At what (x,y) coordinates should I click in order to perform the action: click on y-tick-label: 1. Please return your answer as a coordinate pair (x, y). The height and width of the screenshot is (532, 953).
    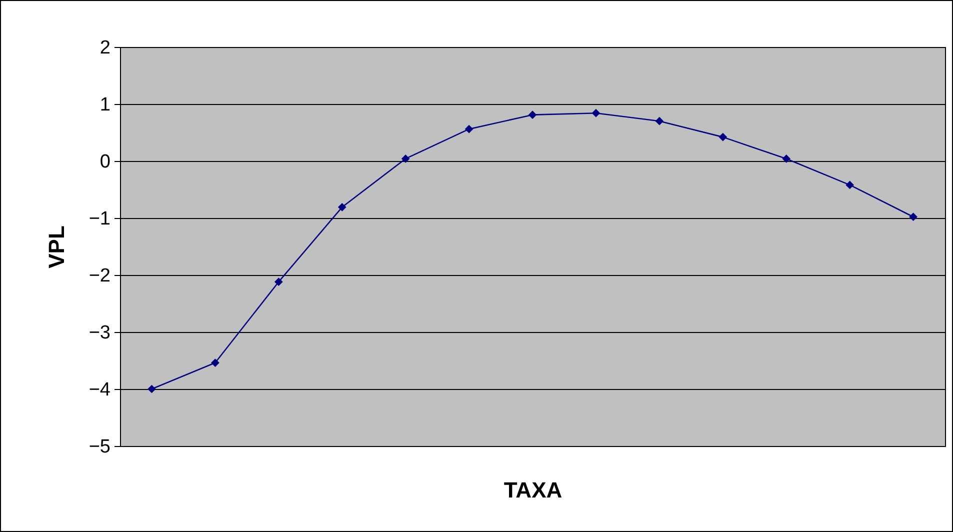
    Looking at the image, I should click on (105, 105).